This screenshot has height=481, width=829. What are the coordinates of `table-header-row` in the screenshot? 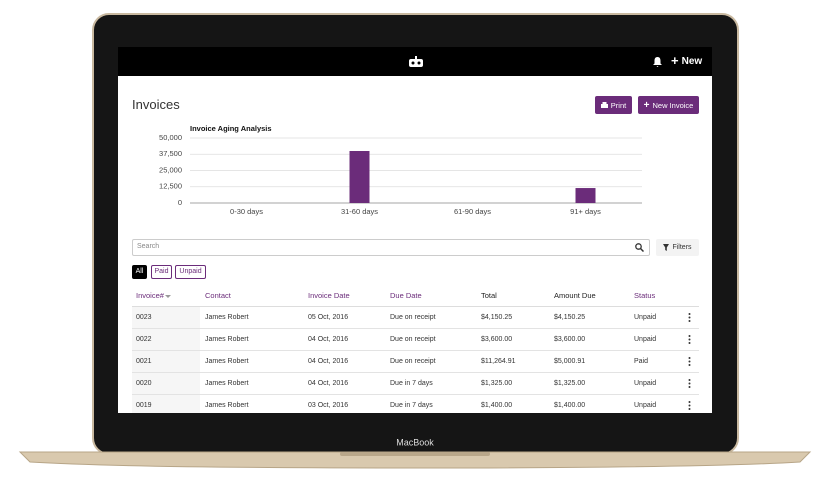 It's located at (415, 296).